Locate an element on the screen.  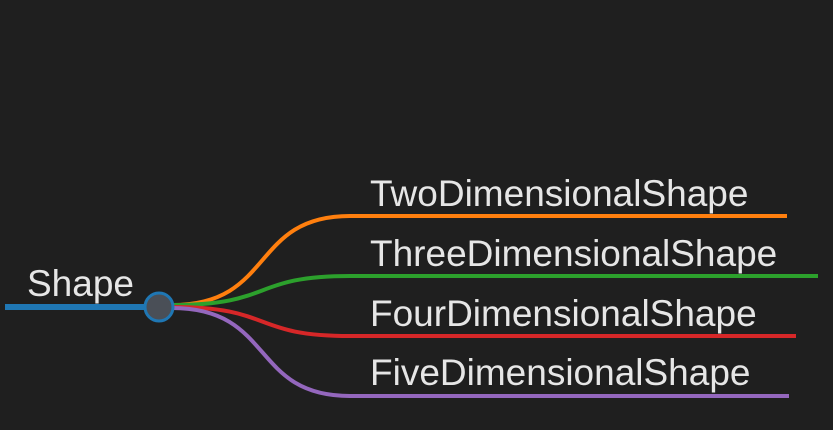
root-node is located at coordinates (159, 307).